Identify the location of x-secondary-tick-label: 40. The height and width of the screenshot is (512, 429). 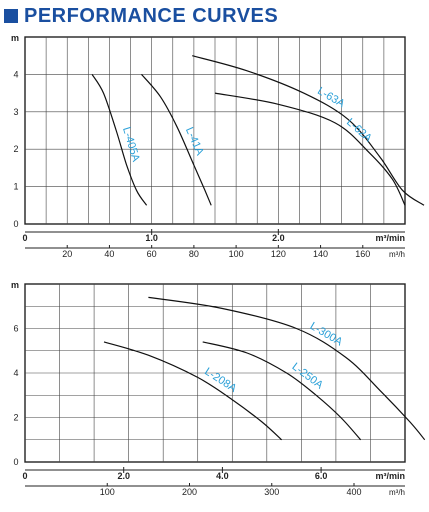
(109, 254).